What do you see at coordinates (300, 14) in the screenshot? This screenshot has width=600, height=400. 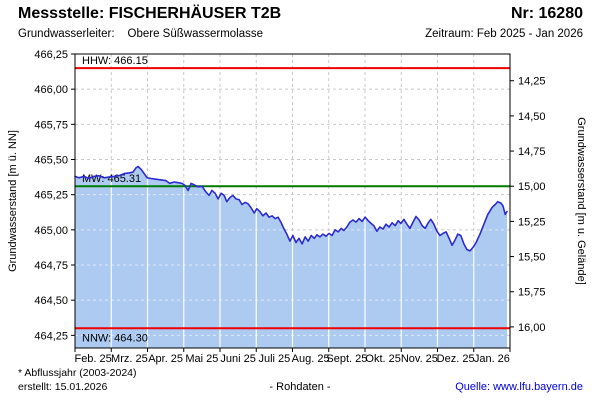 I see `header-row: Messstelle: FISCHERHÄUSER T2B Nr: 16280` at bounding box center [300, 14].